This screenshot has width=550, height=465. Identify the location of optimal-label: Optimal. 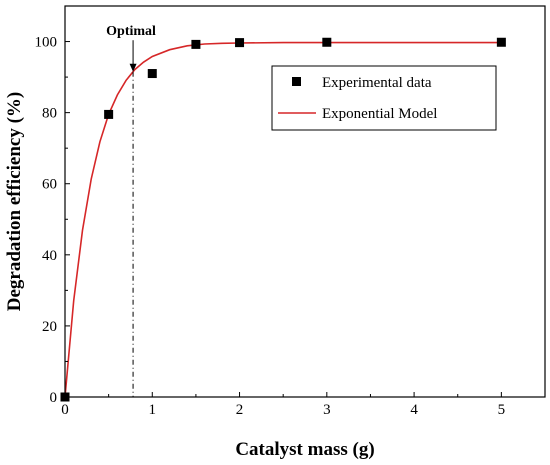
(131, 31).